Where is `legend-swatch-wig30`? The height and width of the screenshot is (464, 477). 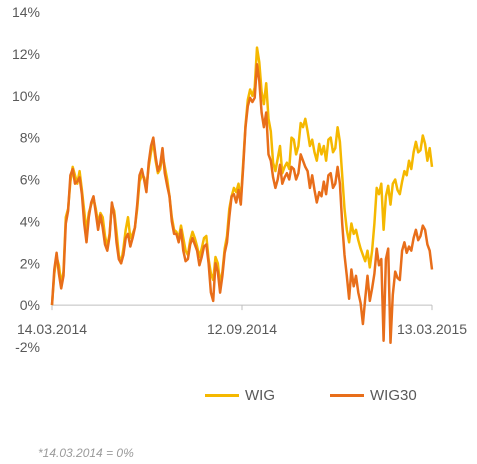
legend-swatch-wig30 is located at coordinates (347, 395).